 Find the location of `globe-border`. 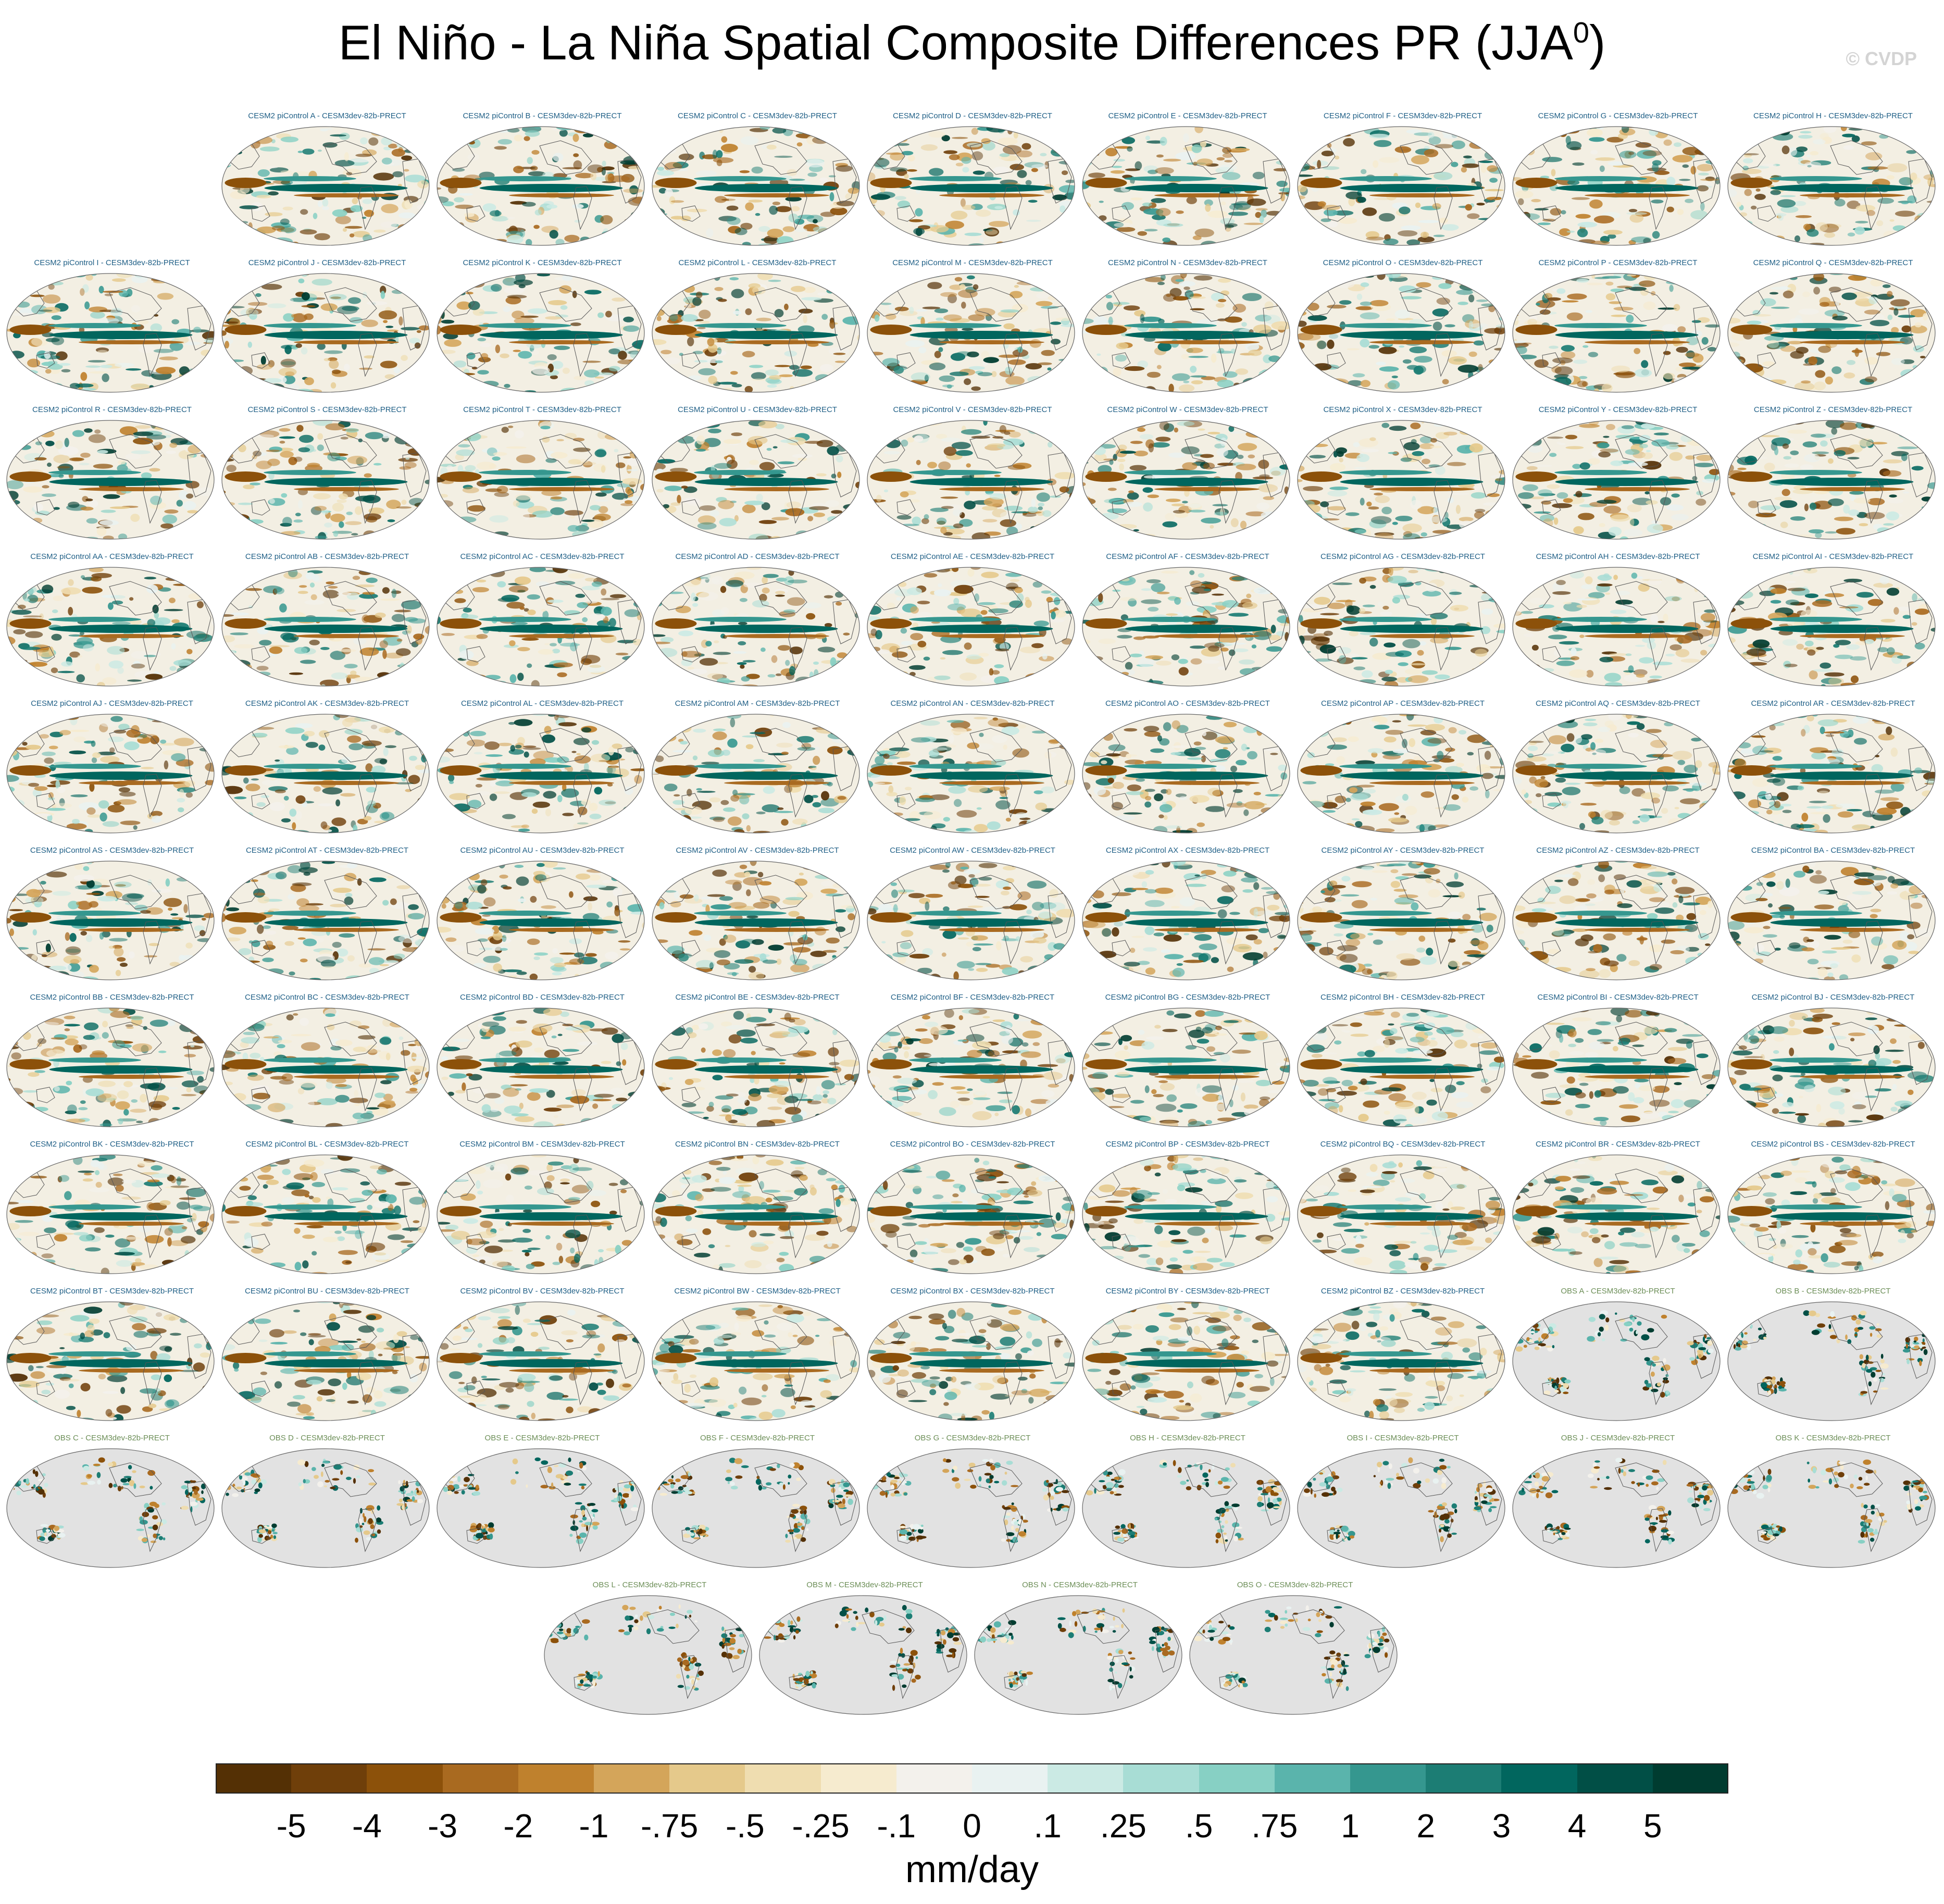

globe-border is located at coordinates (541, 186).